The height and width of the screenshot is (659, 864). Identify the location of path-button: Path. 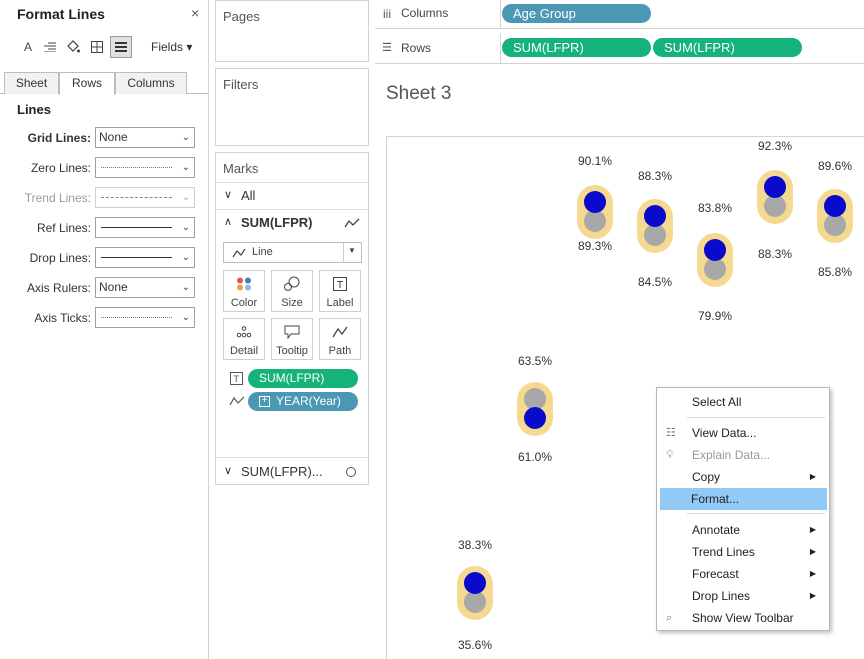
(340, 339).